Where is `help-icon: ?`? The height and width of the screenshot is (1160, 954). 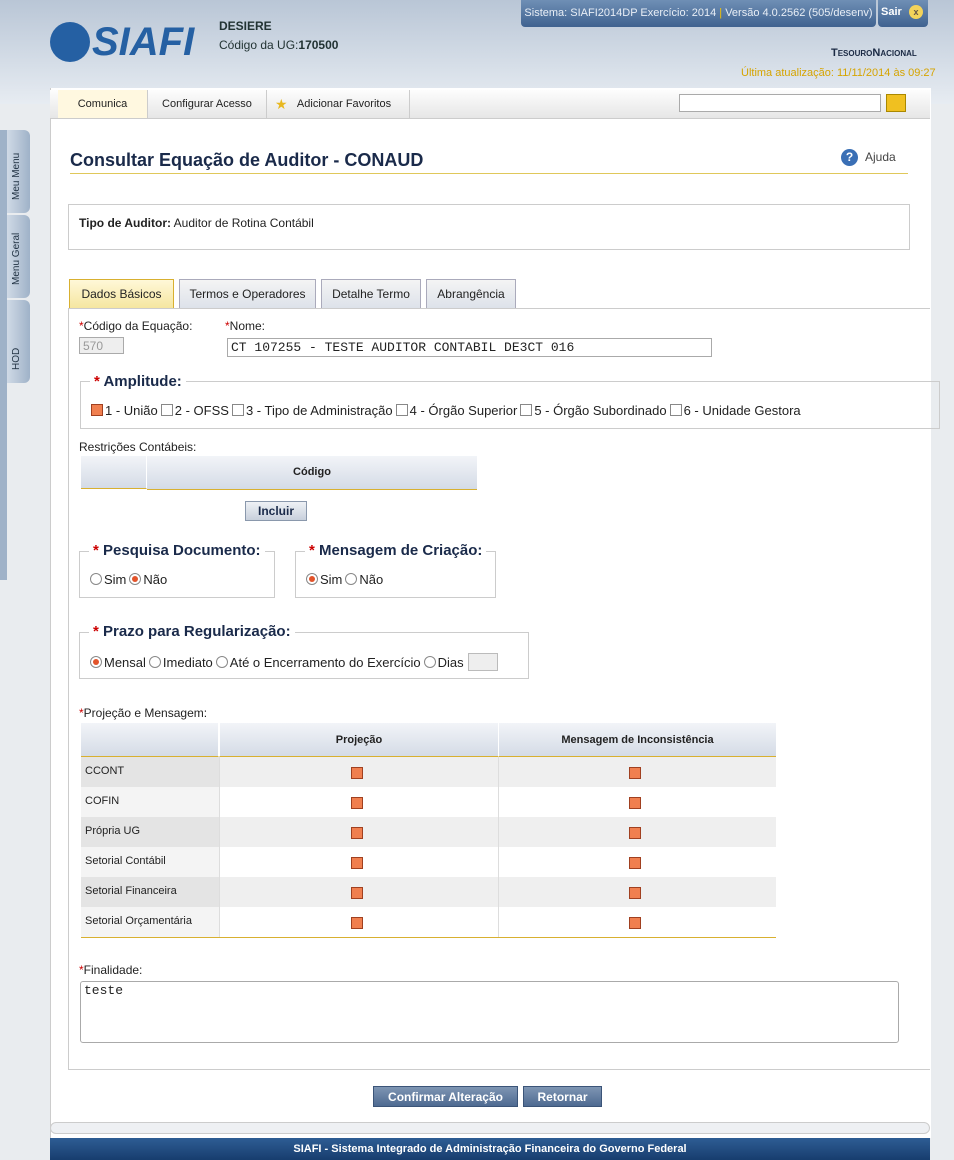
help-icon: ? is located at coordinates (849, 157).